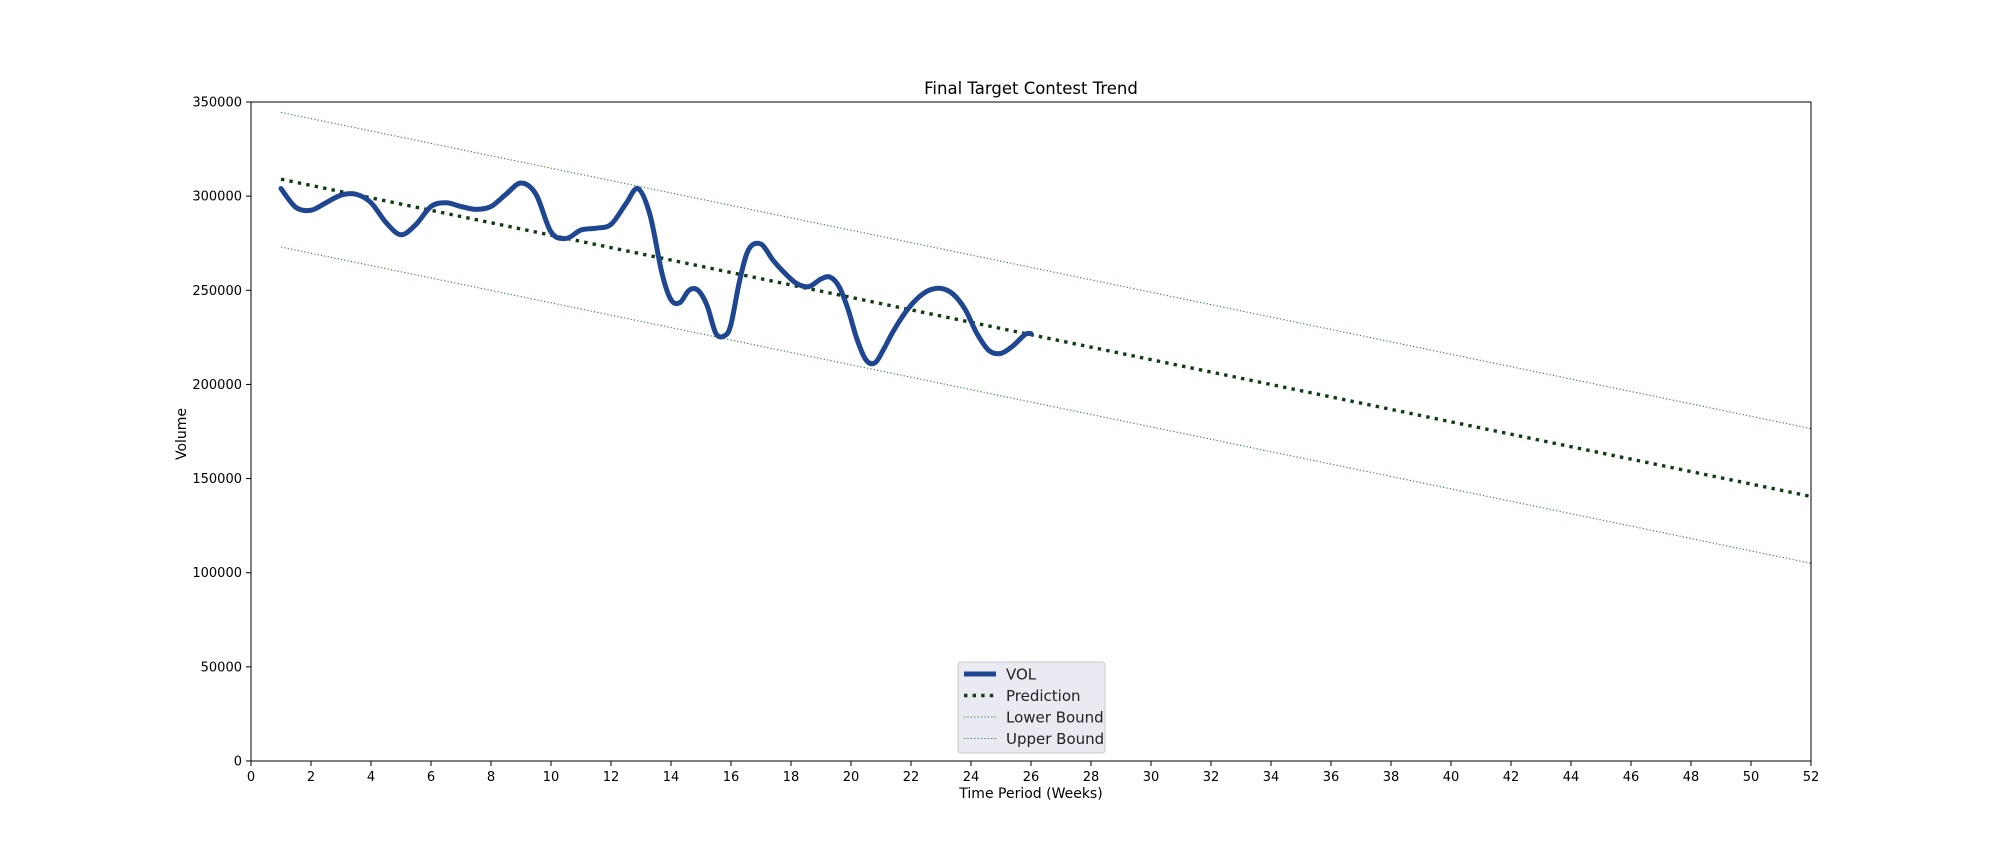 This screenshot has height=855, width=2000. Describe the element at coordinates (1331, 777) in the screenshot. I see `x-tick-label: 36` at that location.